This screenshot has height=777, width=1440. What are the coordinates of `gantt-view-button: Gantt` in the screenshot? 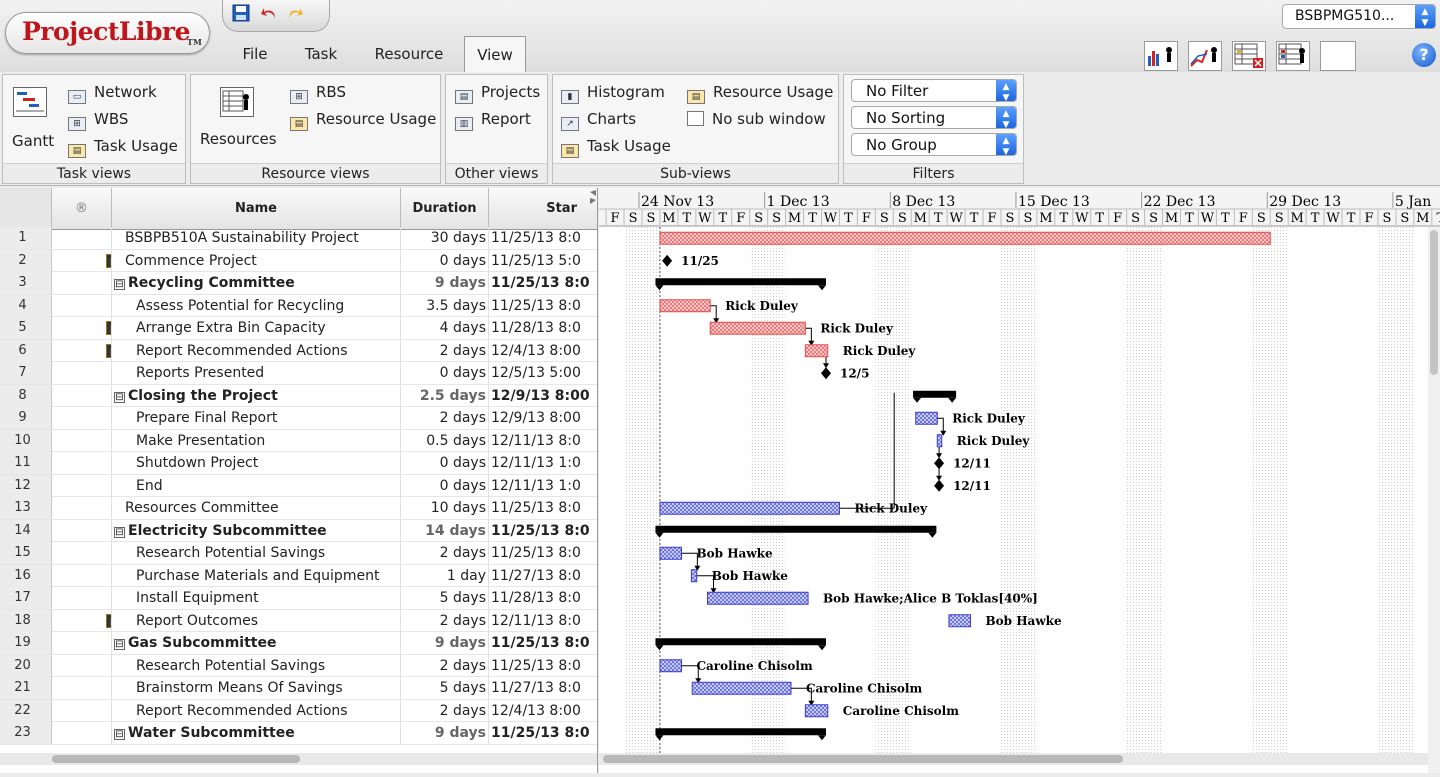 It's located at (33, 141).